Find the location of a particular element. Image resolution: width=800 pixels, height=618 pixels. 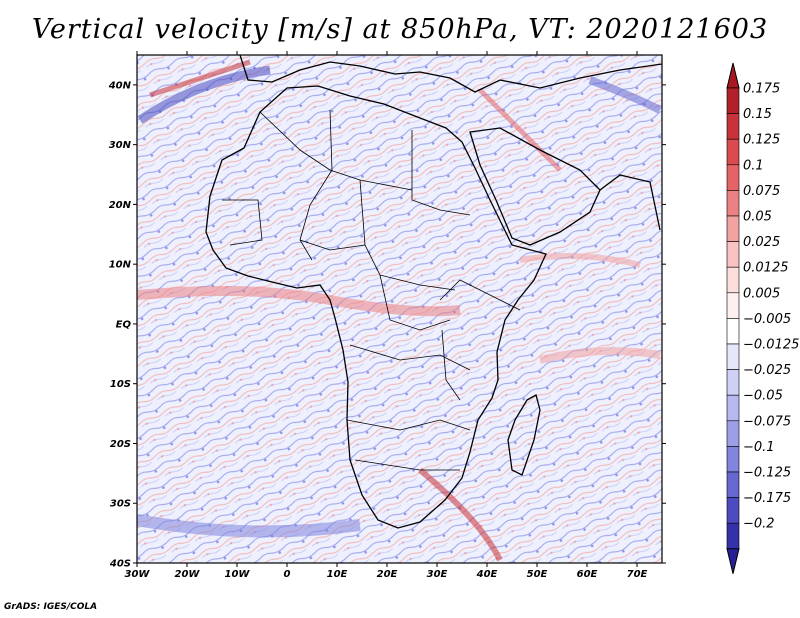

arabia-coastline is located at coordinates (535, 186).